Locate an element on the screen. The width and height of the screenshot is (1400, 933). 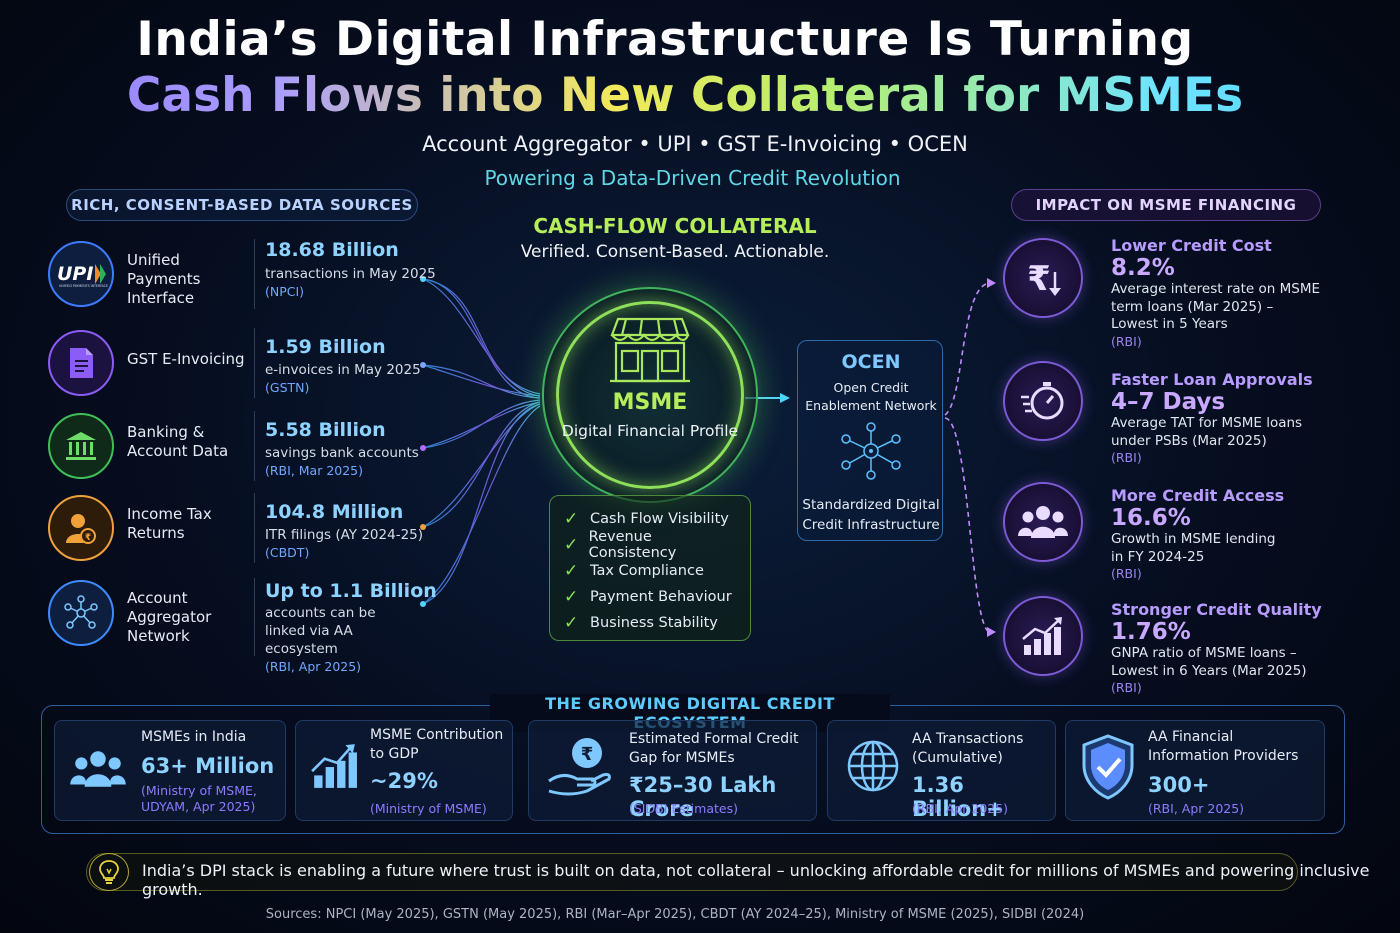
source-stat: 104.8 Million is located at coordinates (334, 512).